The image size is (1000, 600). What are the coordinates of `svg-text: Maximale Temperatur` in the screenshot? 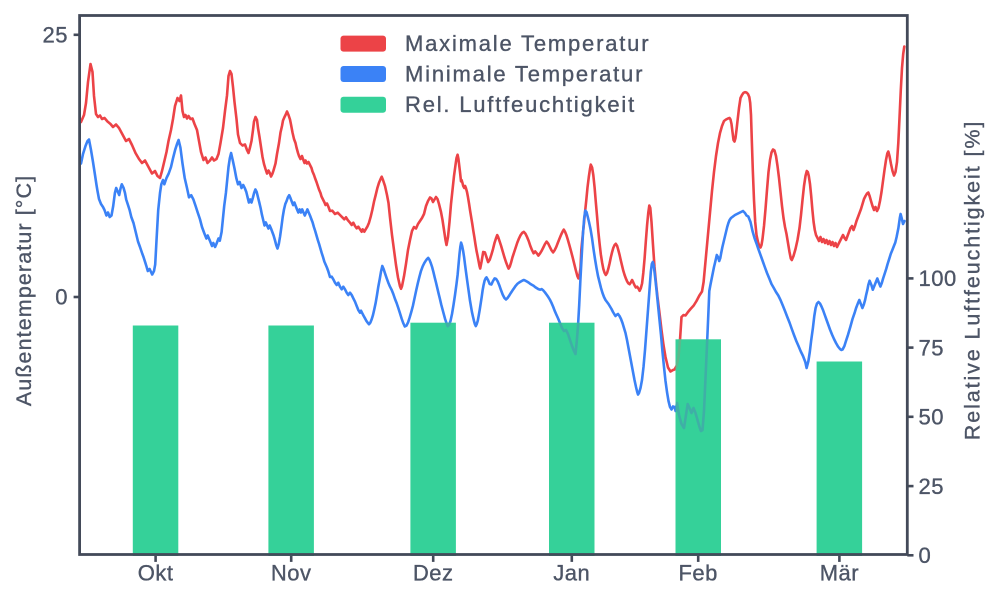 It's located at (527, 43).